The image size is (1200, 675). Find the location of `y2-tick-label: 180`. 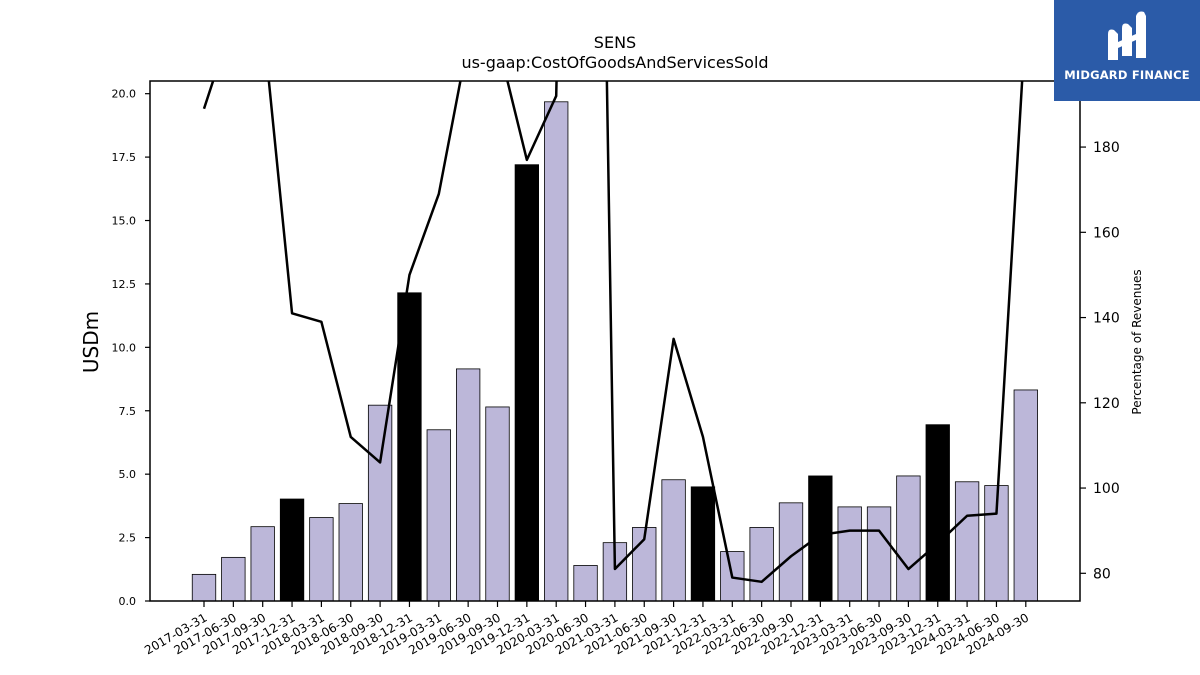

y2-tick-label: 180 is located at coordinates (1106, 148).